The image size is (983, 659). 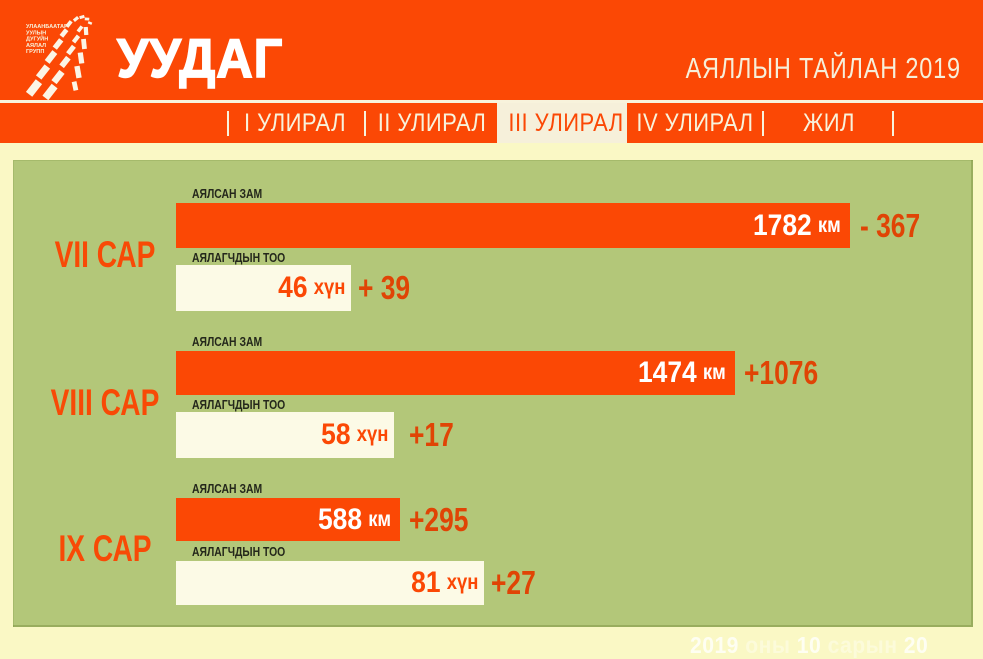 I want to click on svg-text: АЯЛАЛ, so click(x=36, y=46).